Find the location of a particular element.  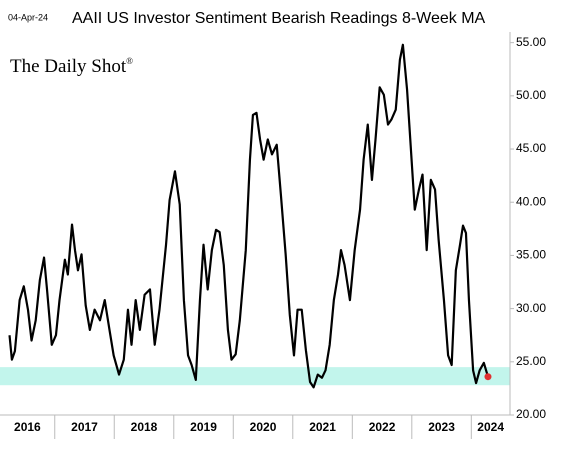

x-tick-label: 2021 is located at coordinates (322, 427).